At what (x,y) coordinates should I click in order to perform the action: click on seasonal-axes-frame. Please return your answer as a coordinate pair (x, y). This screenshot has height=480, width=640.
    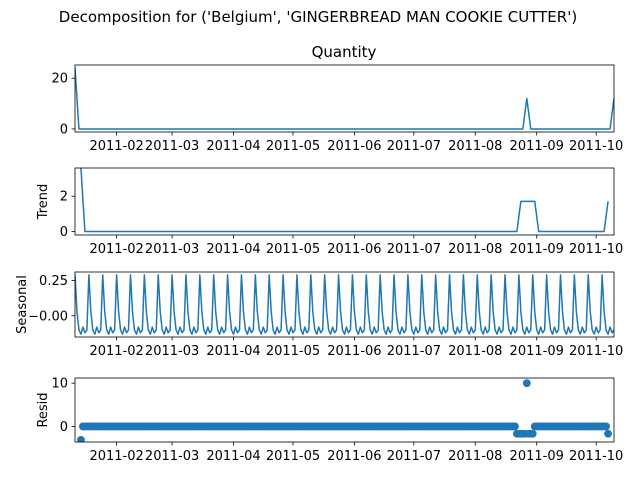
    Looking at the image, I should click on (344, 304).